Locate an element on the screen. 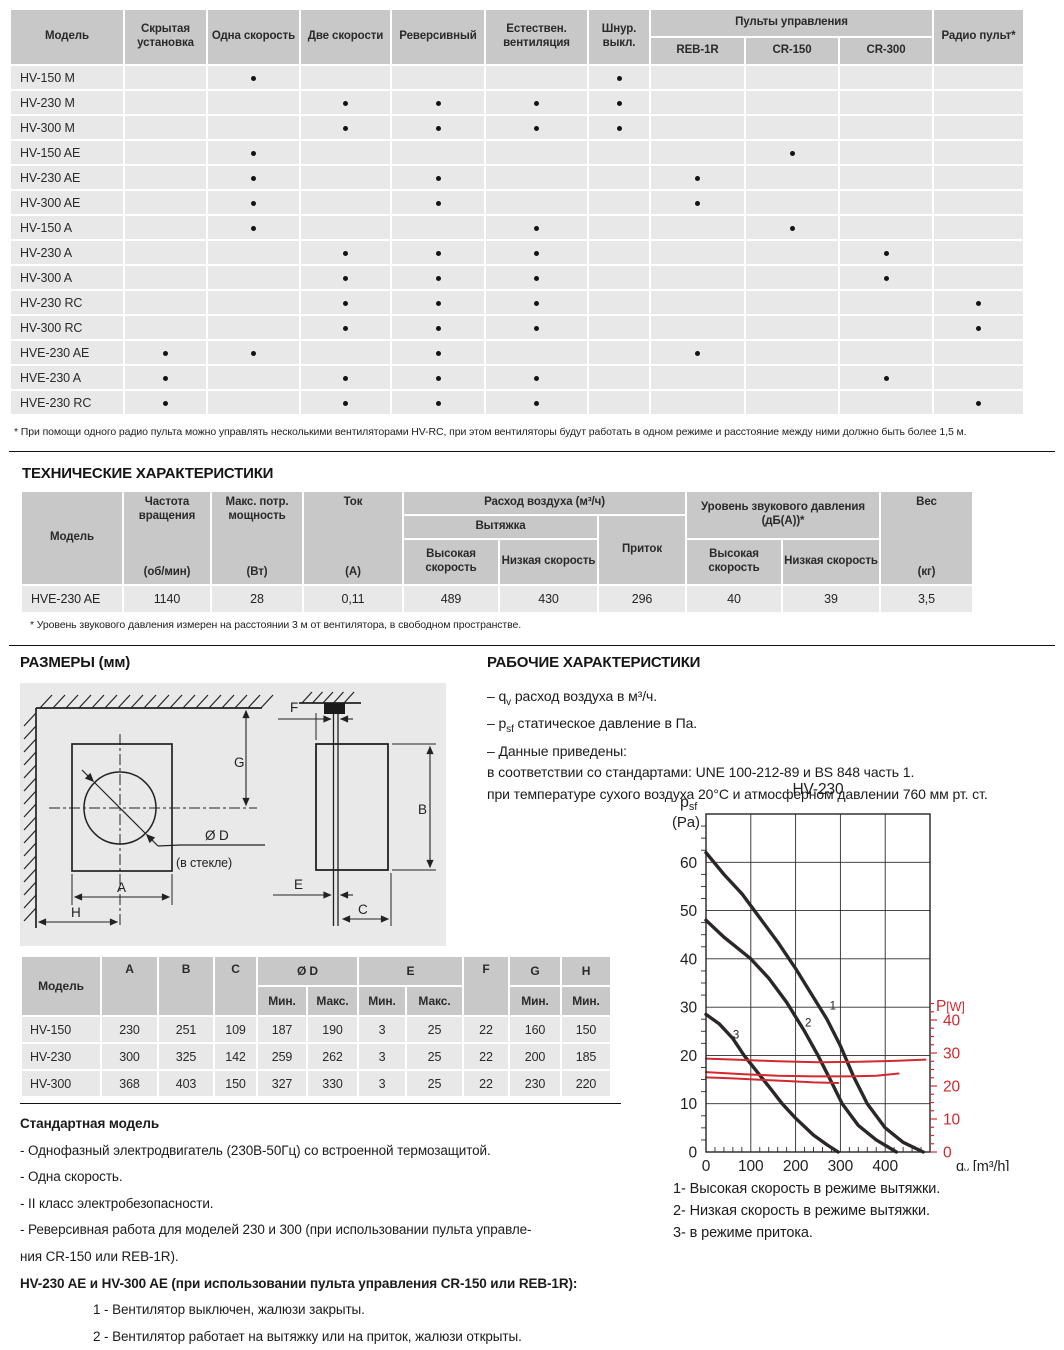 The width and height of the screenshot is (1064, 1350). mount-block is located at coordinates (334, 708).